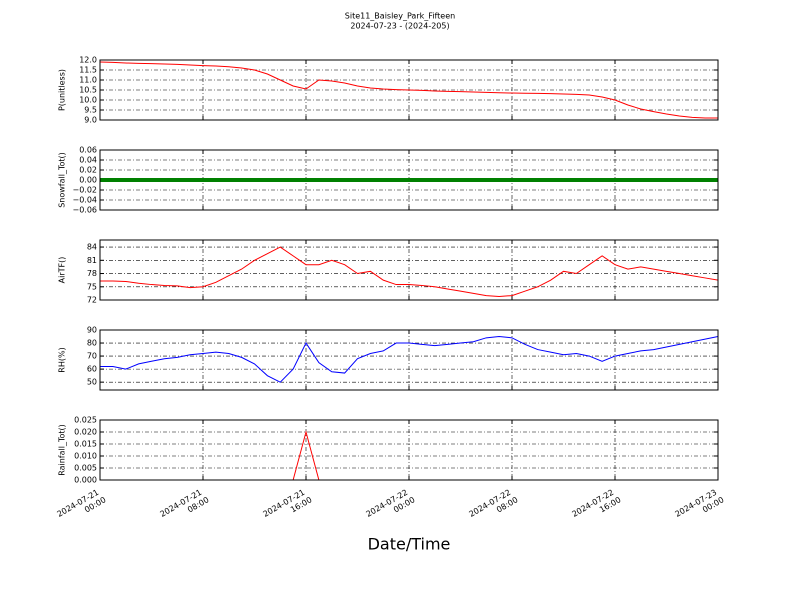 The image size is (800, 600). Describe the element at coordinates (62, 90) in the screenshot. I see `y-axis-label: P(unitless)` at that location.